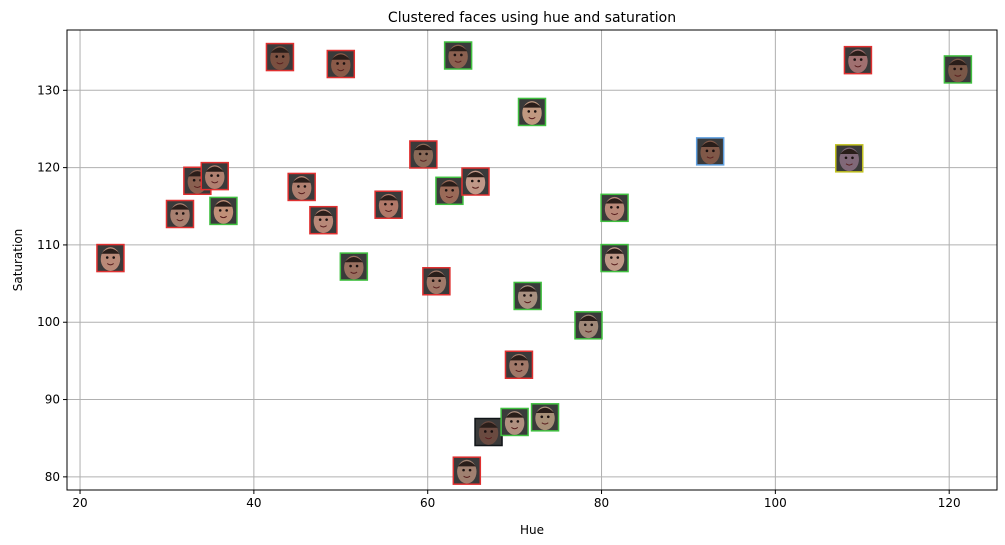 The image size is (1005, 545). What do you see at coordinates (532, 530) in the screenshot?
I see `x-axis-label: Hue` at bounding box center [532, 530].